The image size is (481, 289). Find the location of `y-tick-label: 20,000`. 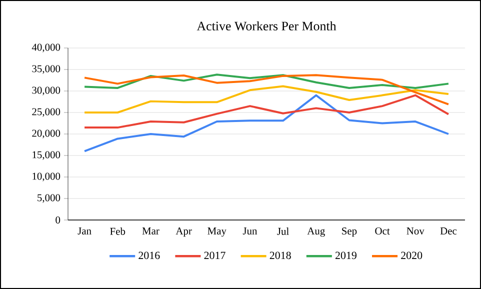

y-tick-label: 20,000 is located at coordinates (46, 134).